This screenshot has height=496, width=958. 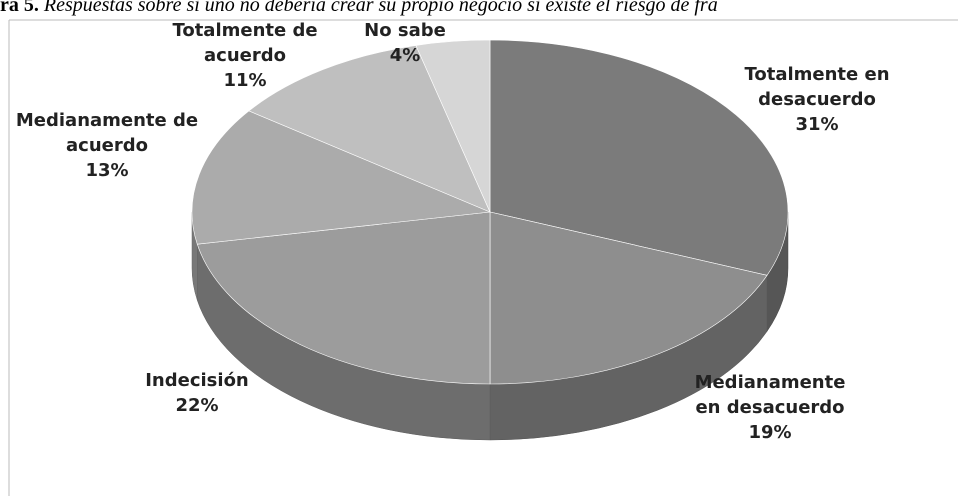 I want to click on category-label: Totalmente en desacuerdo, so click(x=817, y=87).